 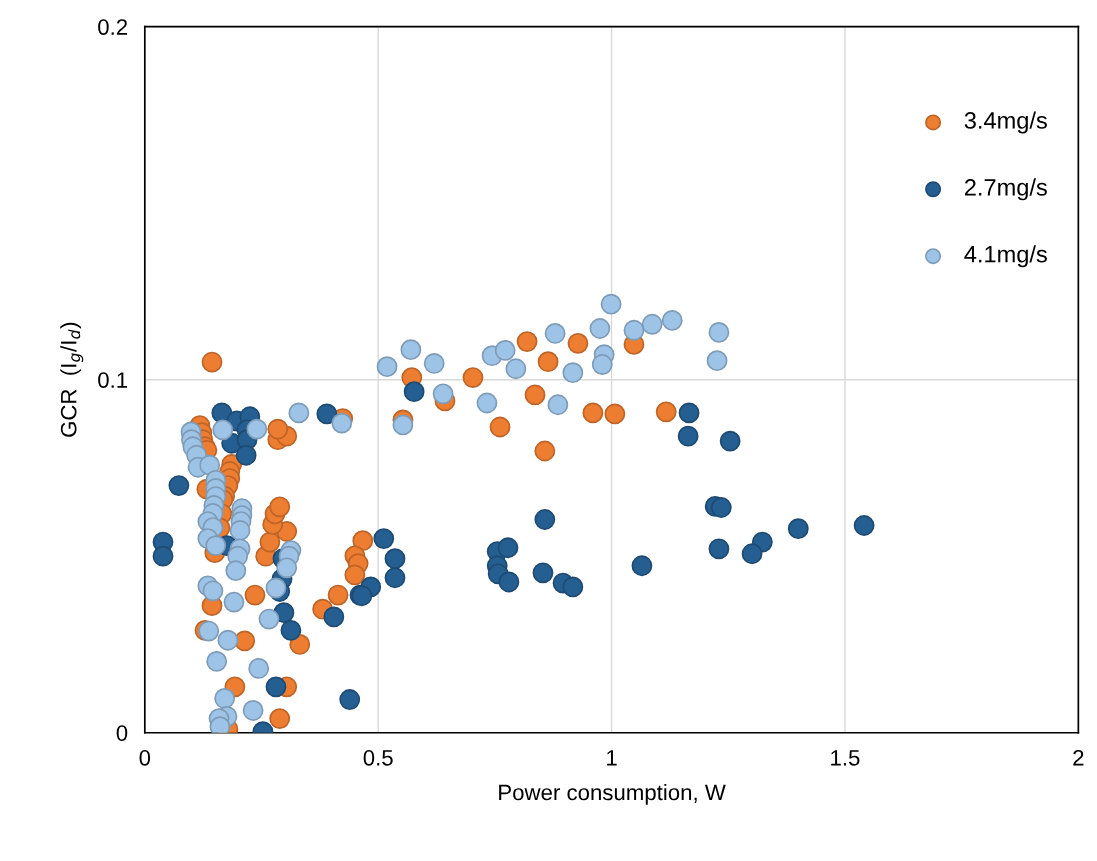 I want to click on y-tick-label: 0.1, so click(x=113, y=380).